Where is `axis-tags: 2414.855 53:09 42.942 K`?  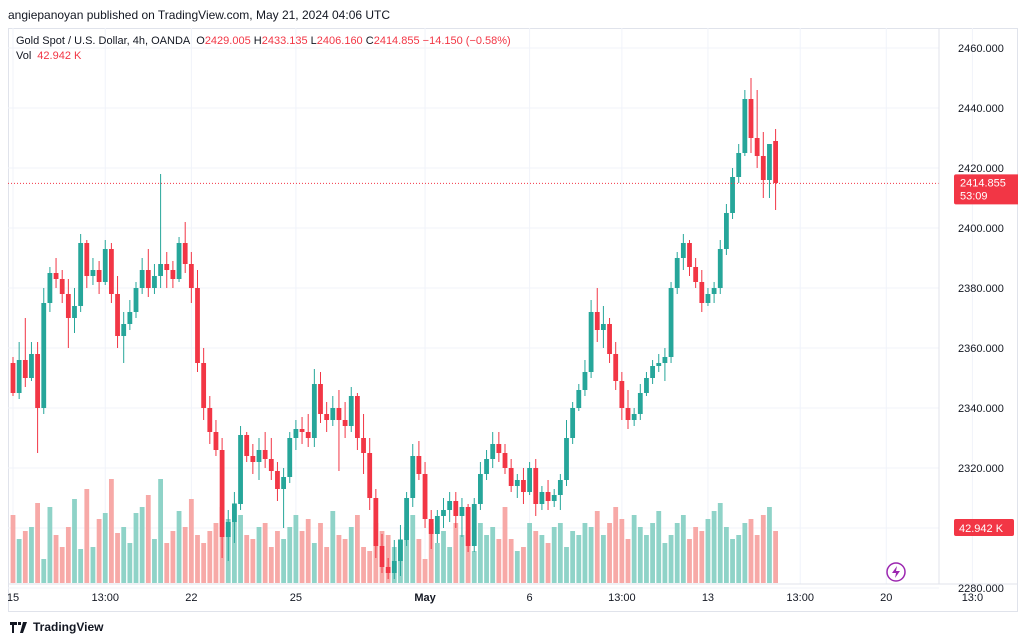 axis-tags: 2414.855 53:09 42.942 K is located at coordinates (986, 355).